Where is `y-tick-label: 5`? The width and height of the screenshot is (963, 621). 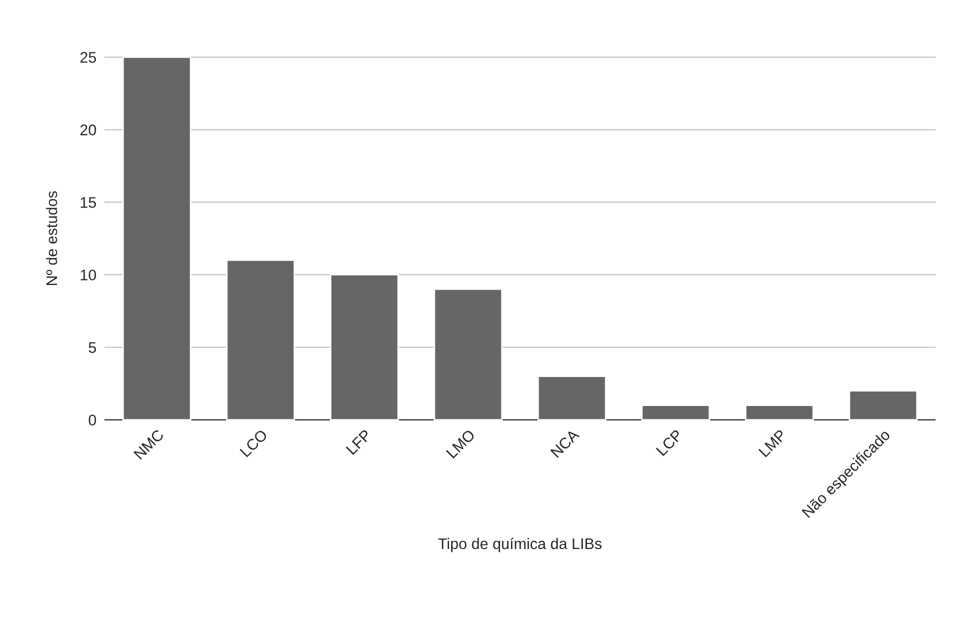 y-tick-label: 5 is located at coordinates (92, 347).